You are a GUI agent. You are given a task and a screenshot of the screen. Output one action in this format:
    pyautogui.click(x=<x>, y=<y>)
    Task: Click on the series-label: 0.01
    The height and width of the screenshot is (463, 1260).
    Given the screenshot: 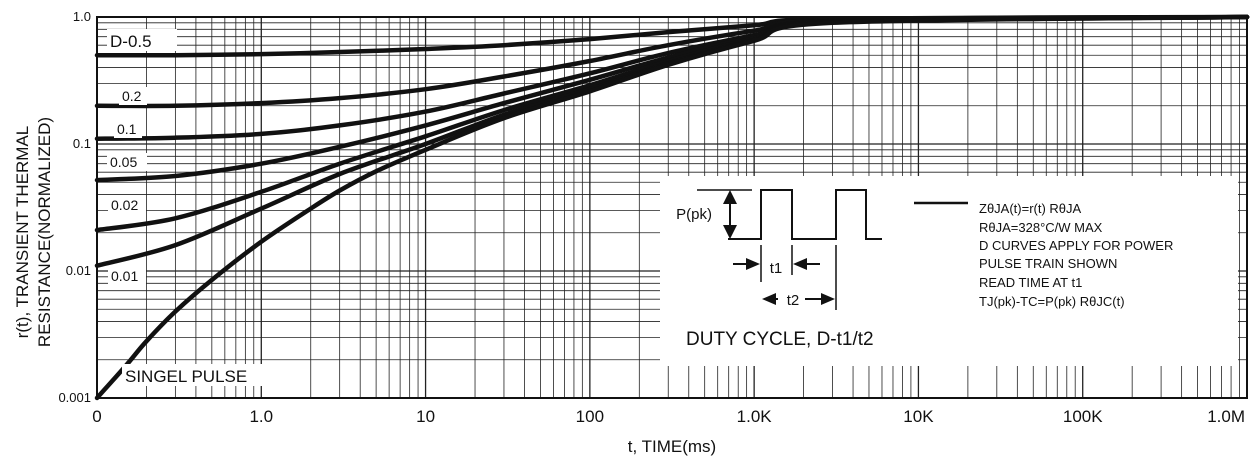 What is the action you would take?
    pyautogui.click(x=124, y=276)
    